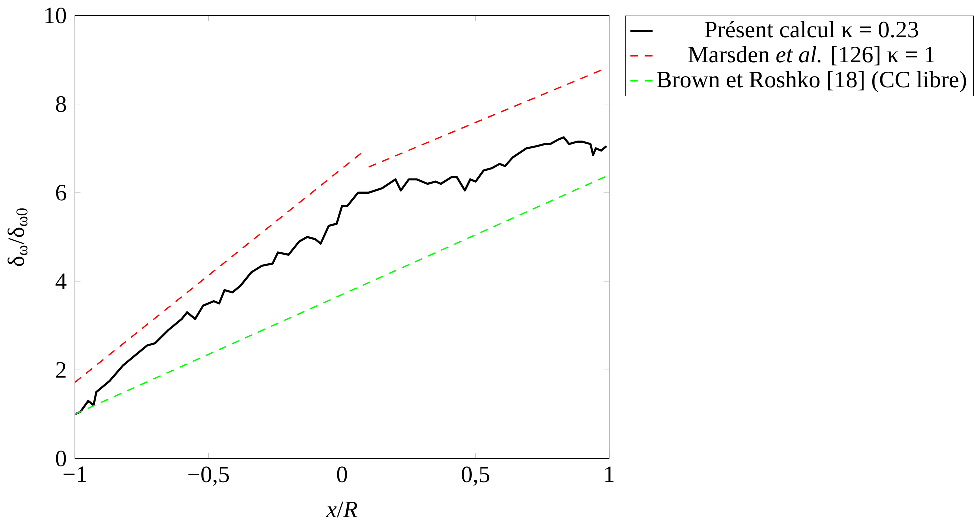  I want to click on x-tick-label: 0, so click(342, 474).